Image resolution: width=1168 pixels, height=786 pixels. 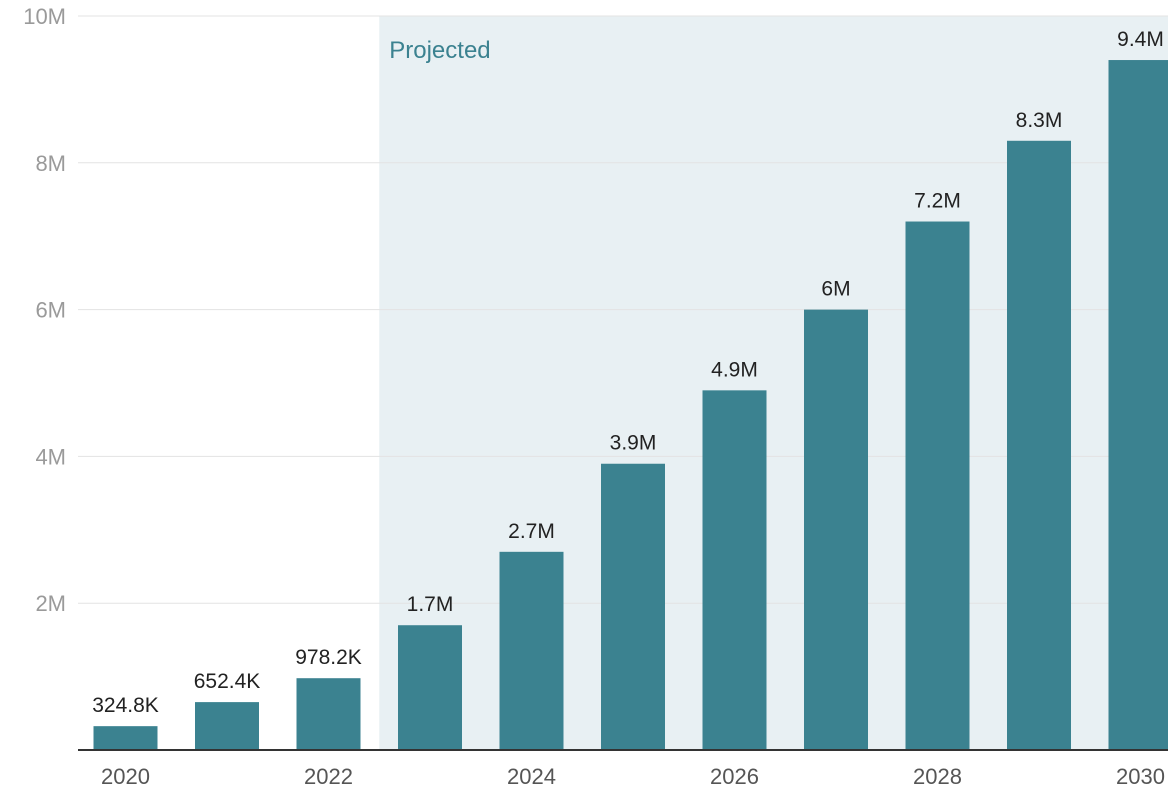 I want to click on x-tick-label: 2028, so click(x=937, y=775).